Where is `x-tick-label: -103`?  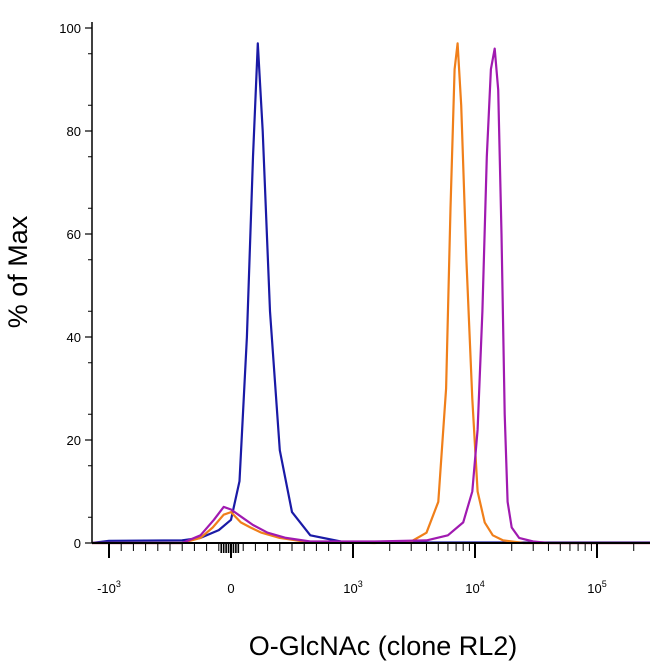
x-tick-label: -103 is located at coordinates (109, 587).